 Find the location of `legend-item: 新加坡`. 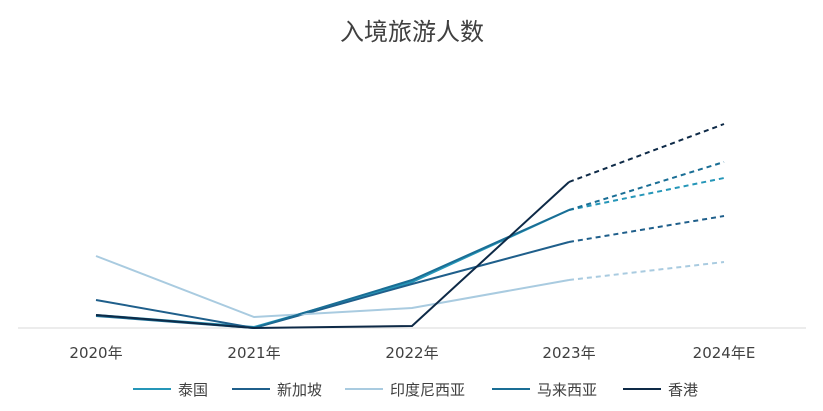

legend-item: 新加坡 is located at coordinates (277, 390).